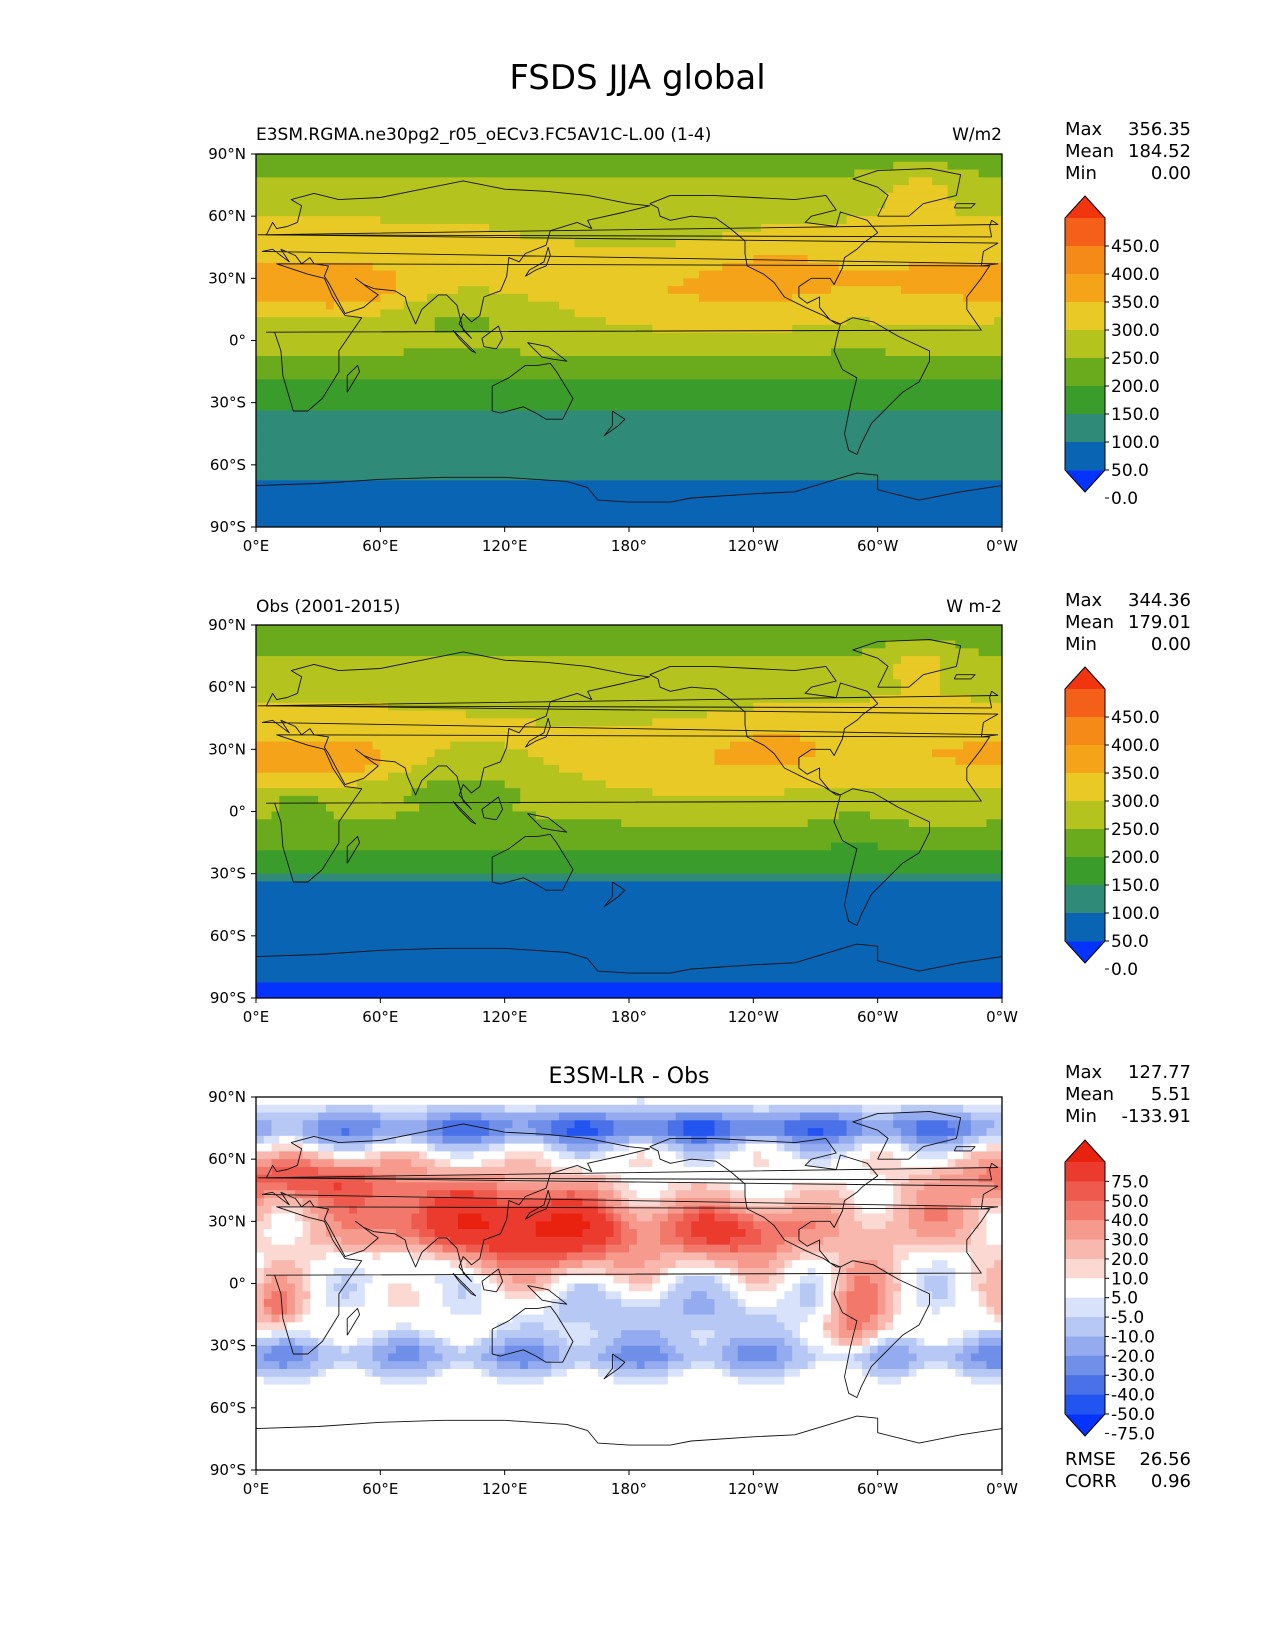 This screenshot has width=1275, height=1650. What do you see at coordinates (227, 1159) in the screenshot?
I see `lat-tick-label: 60°N` at bounding box center [227, 1159].